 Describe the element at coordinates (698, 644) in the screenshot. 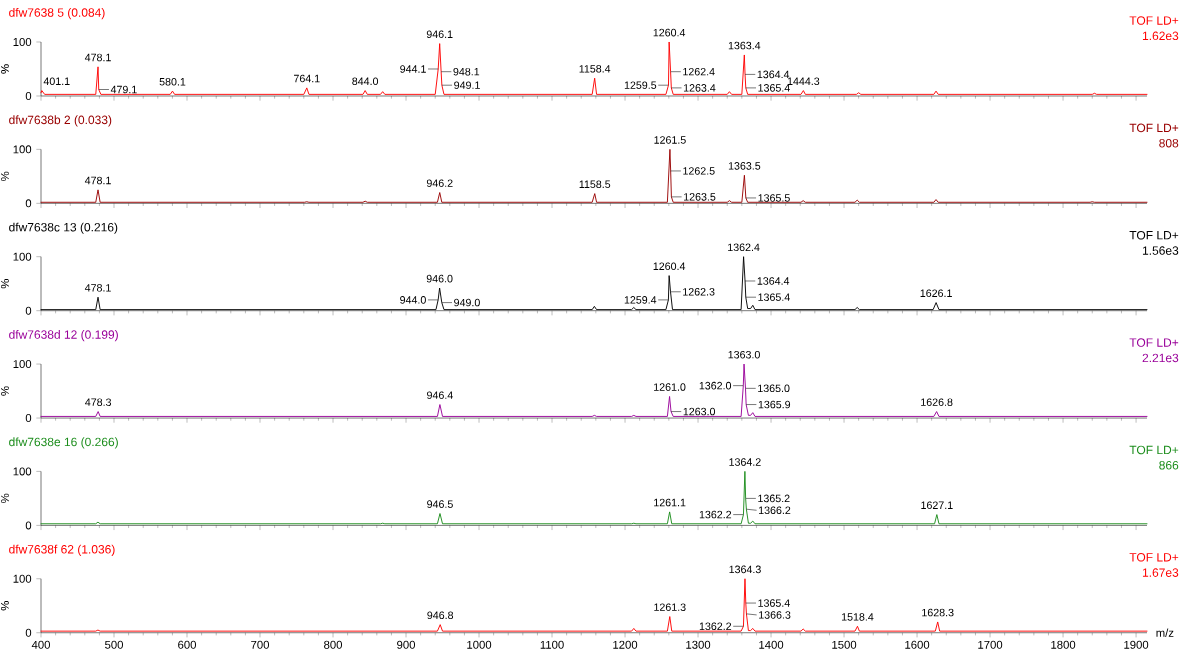

I see `x-tick-label: 1300` at that location.